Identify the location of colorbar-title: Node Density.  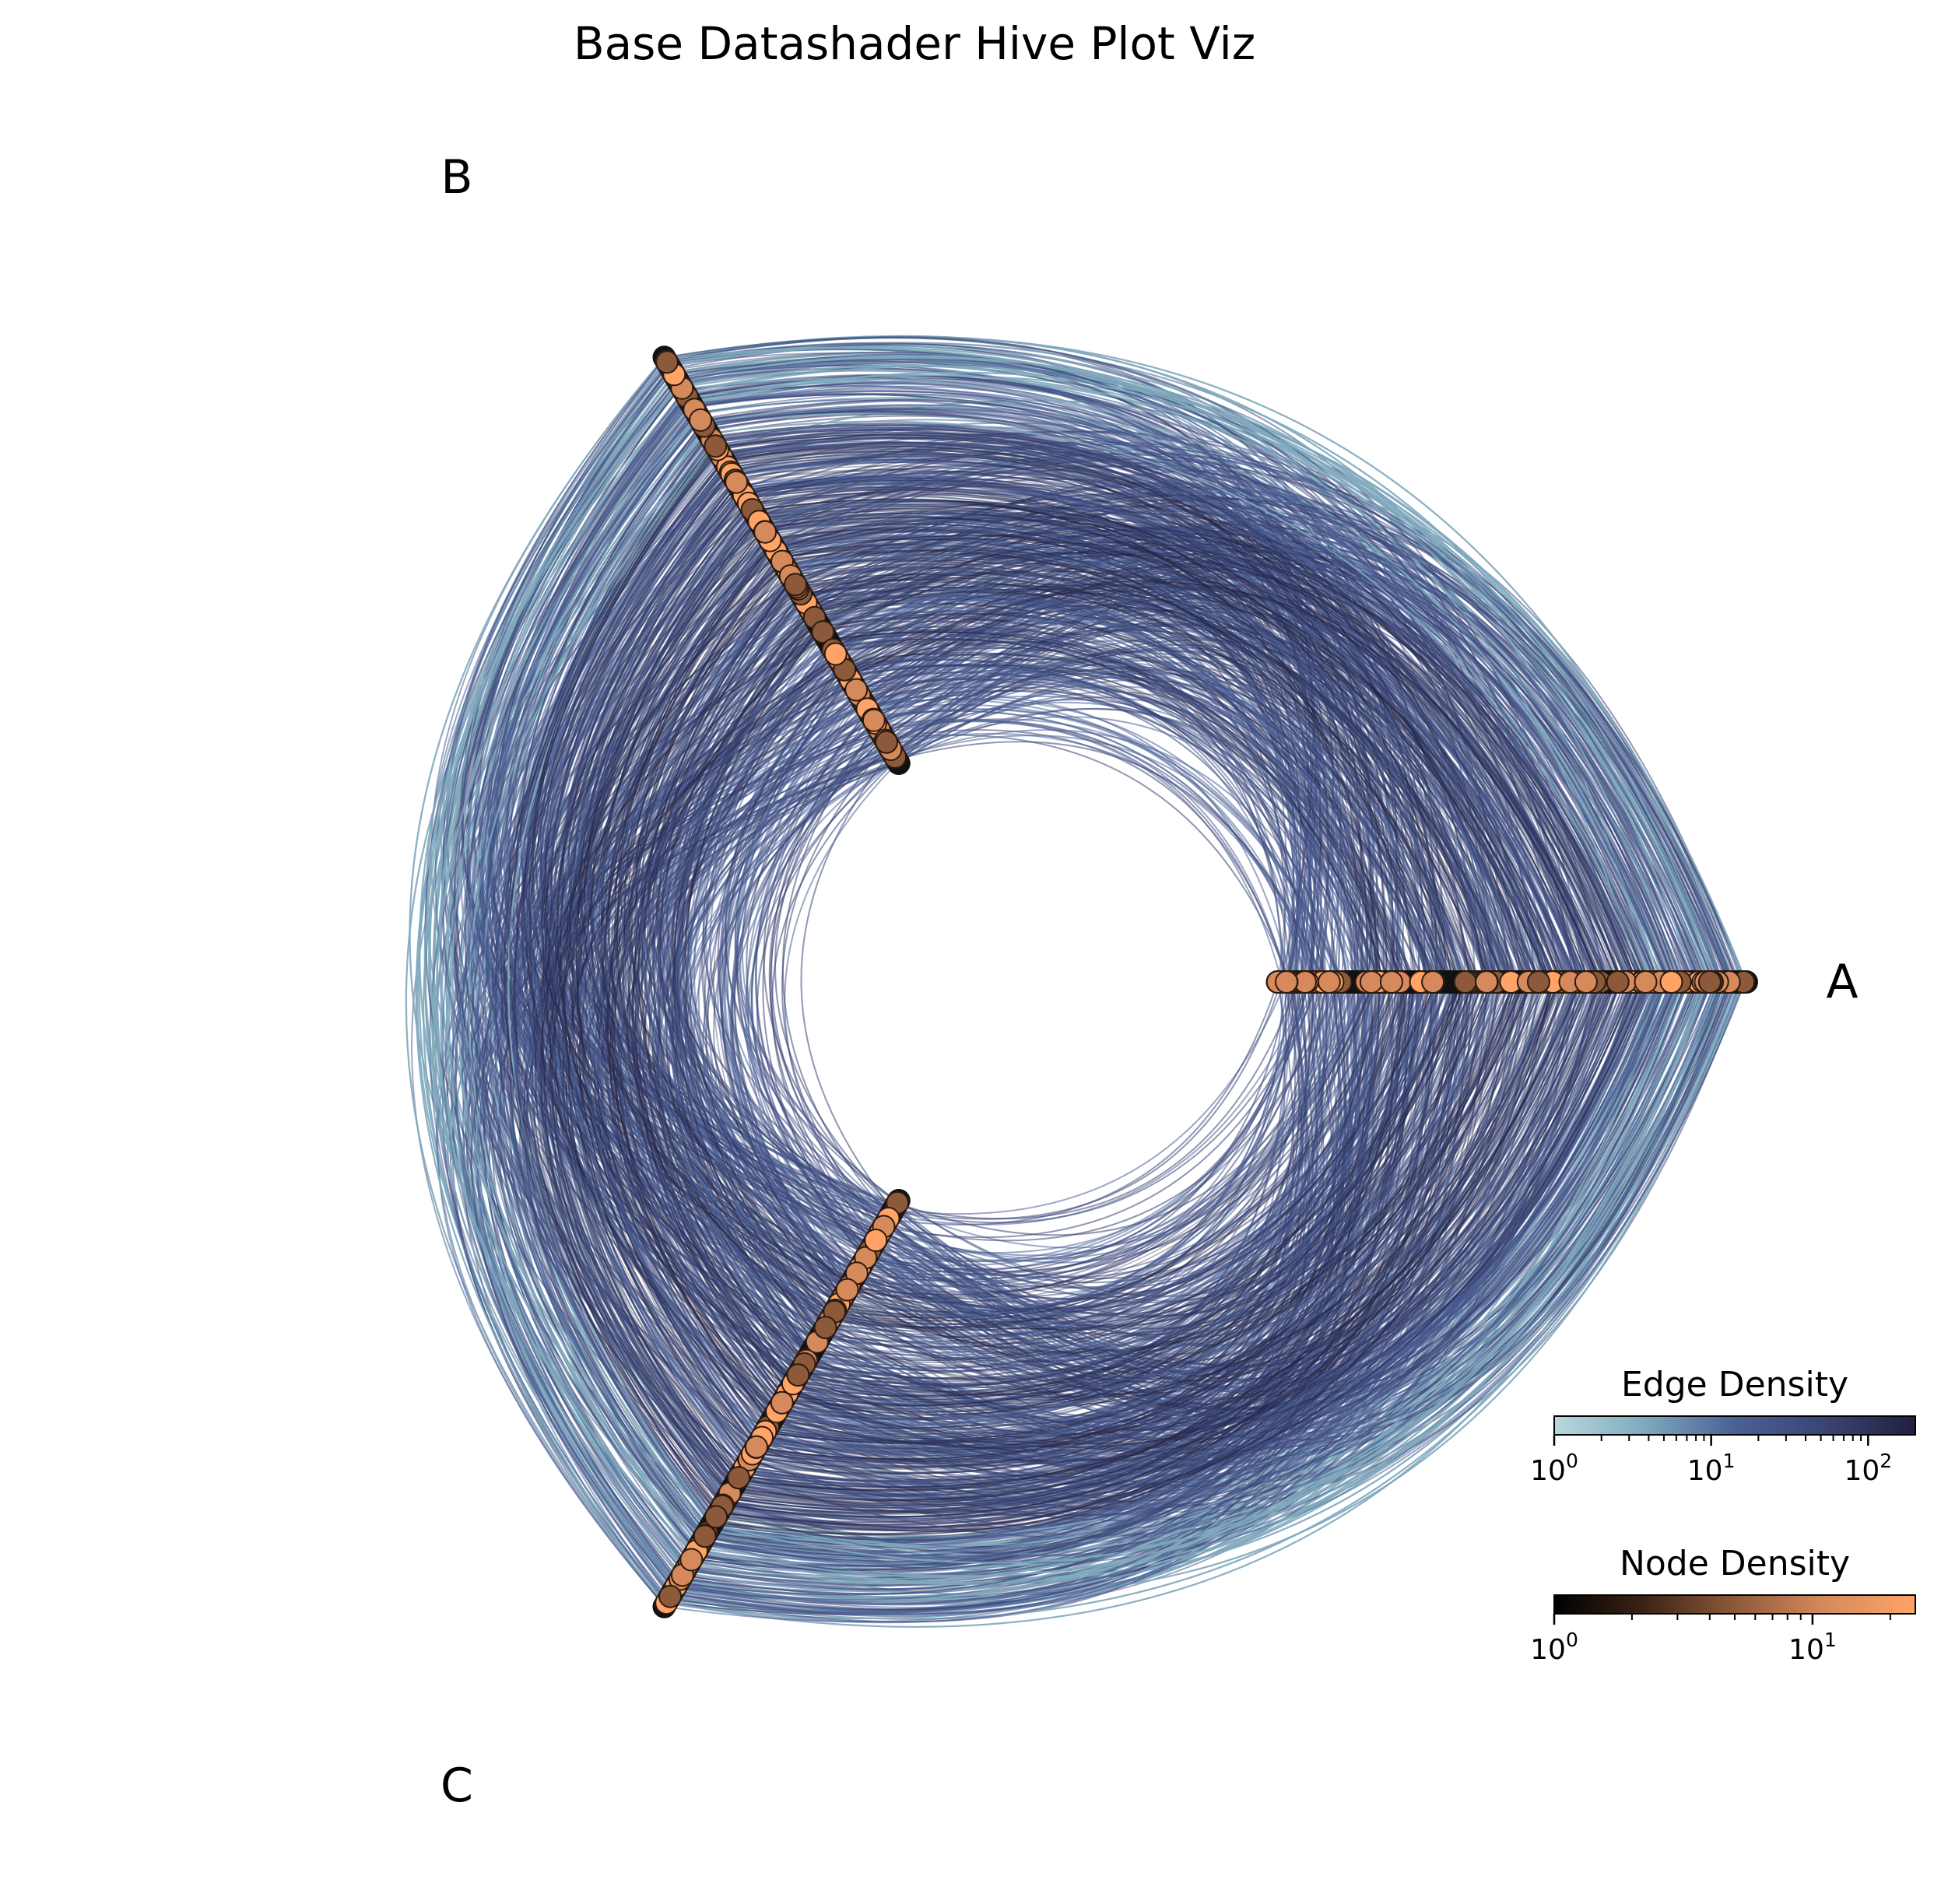
(1735, 1564).